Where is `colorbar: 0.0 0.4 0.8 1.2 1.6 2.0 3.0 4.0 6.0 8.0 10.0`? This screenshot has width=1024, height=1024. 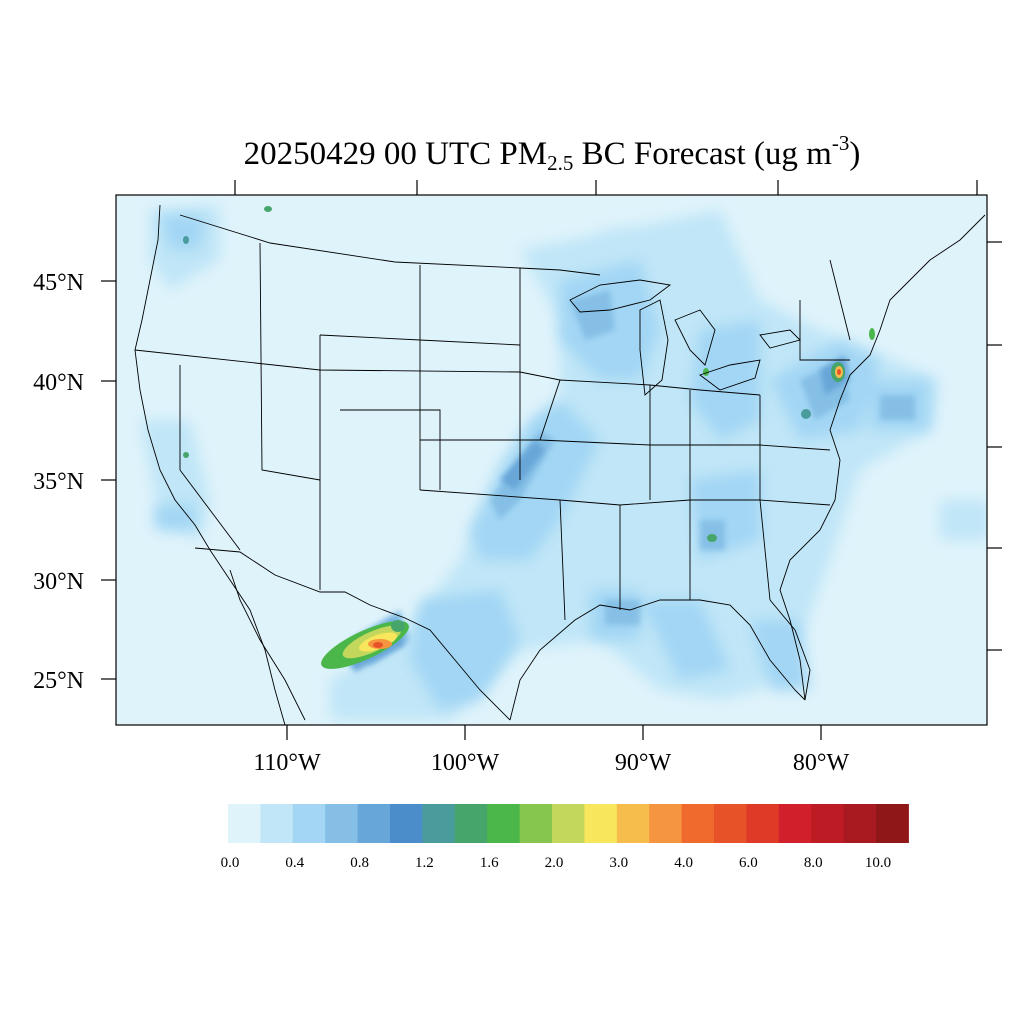
colorbar: 0.0 0.4 0.8 1.2 1.6 2.0 3.0 4.0 6.0 8.0 10.0 is located at coordinates (565, 837).